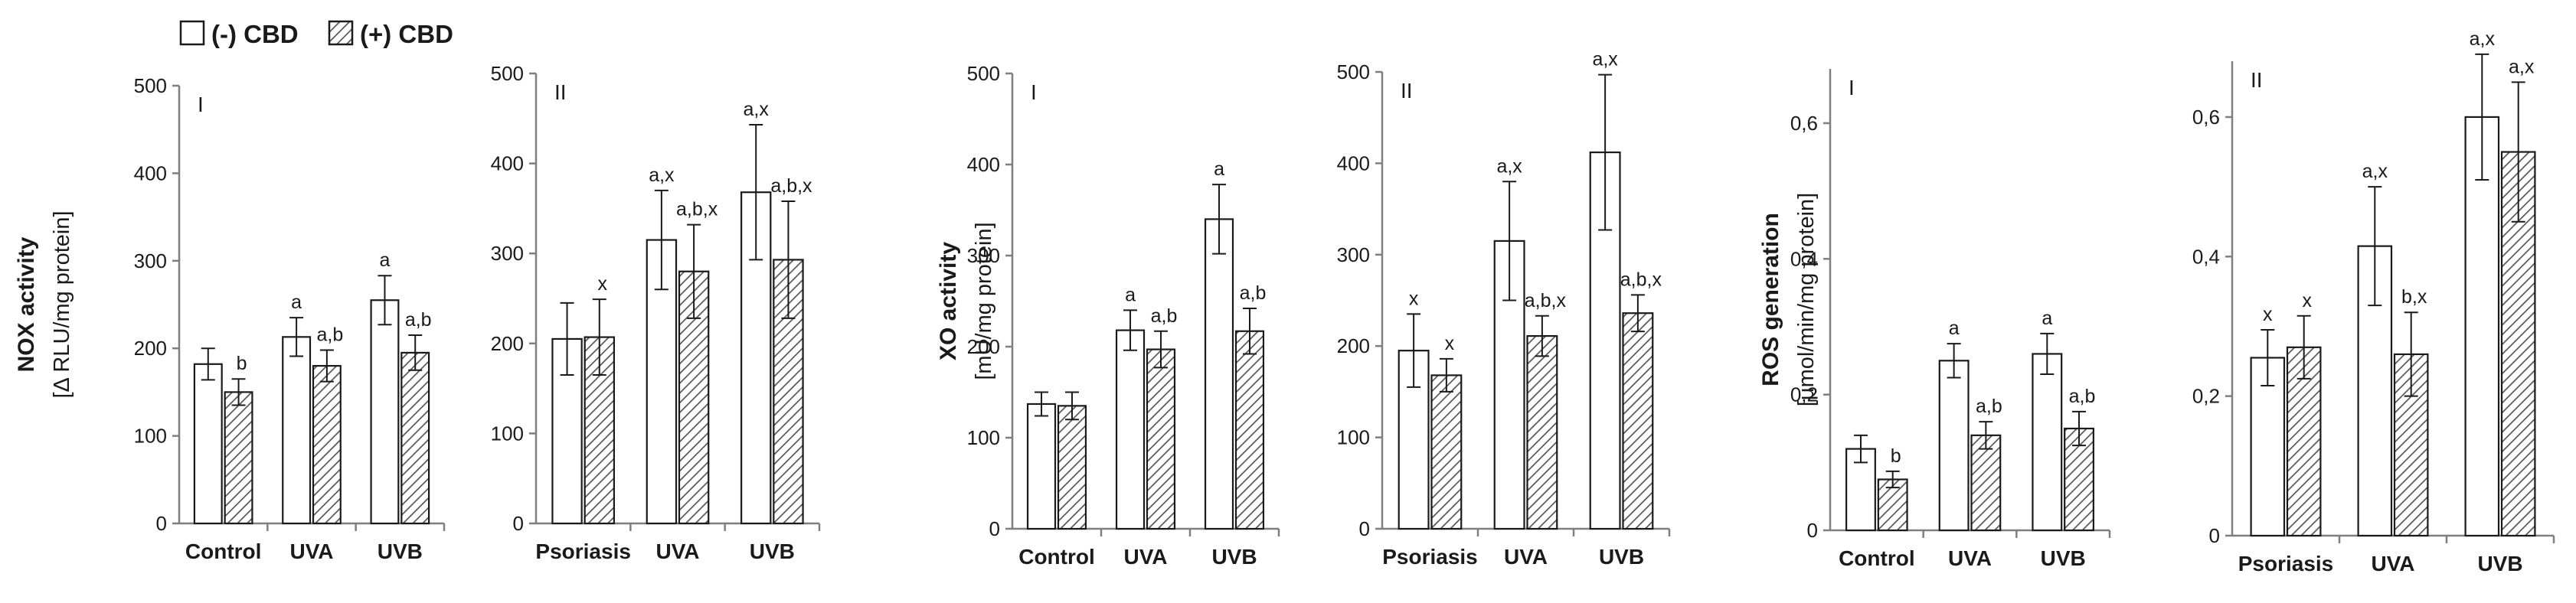  I want to click on legend-swatch-plus-cbd, so click(341, 33).